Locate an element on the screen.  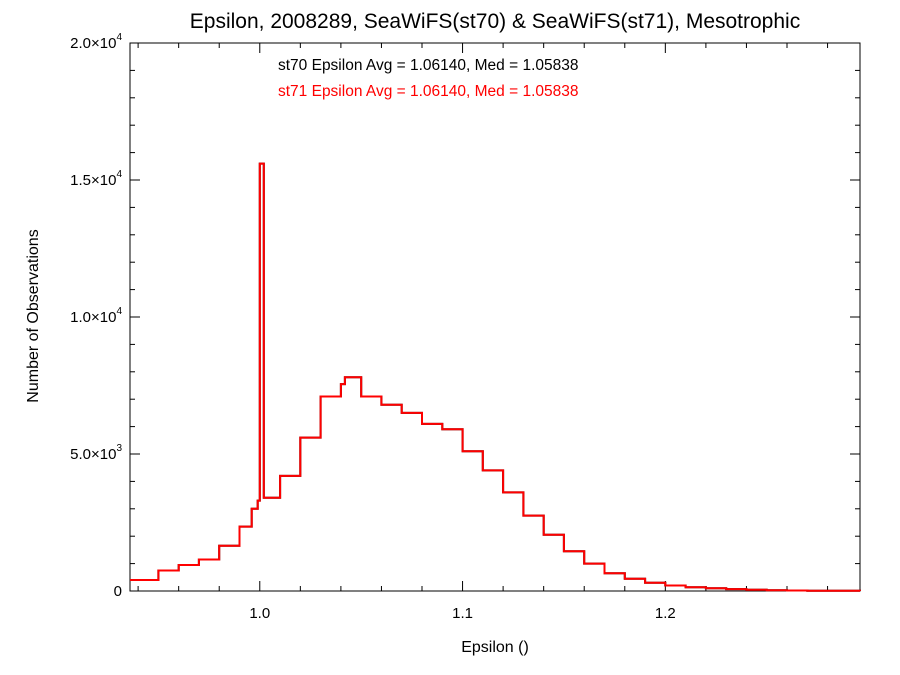
x-tick-label: 1.1 is located at coordinates (462, 613).